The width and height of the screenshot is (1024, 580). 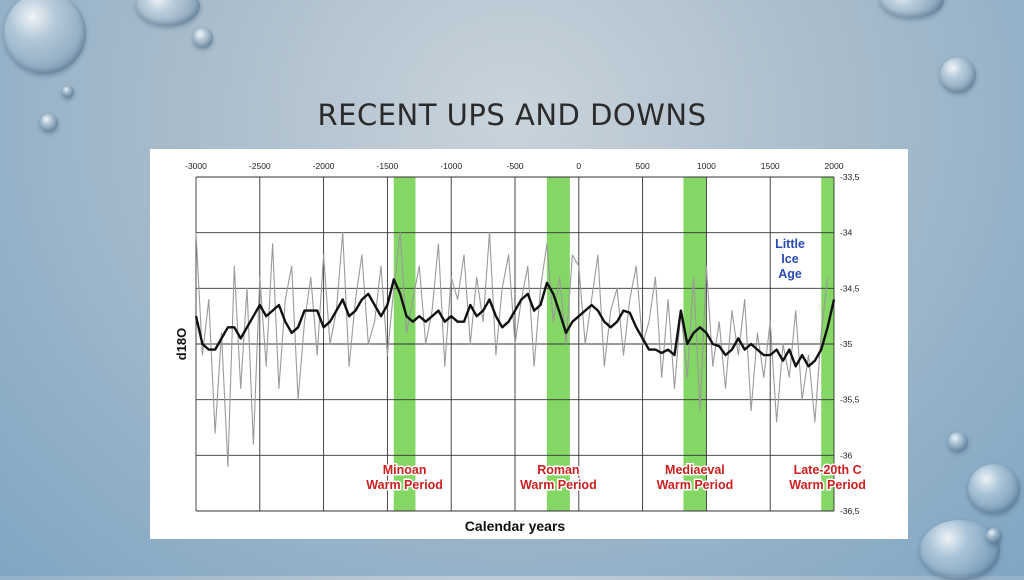 What do you see at coordinates (558, 470) in the screenshot?
I see `warm-period-label: Roman` at bounding box center [558, 470].